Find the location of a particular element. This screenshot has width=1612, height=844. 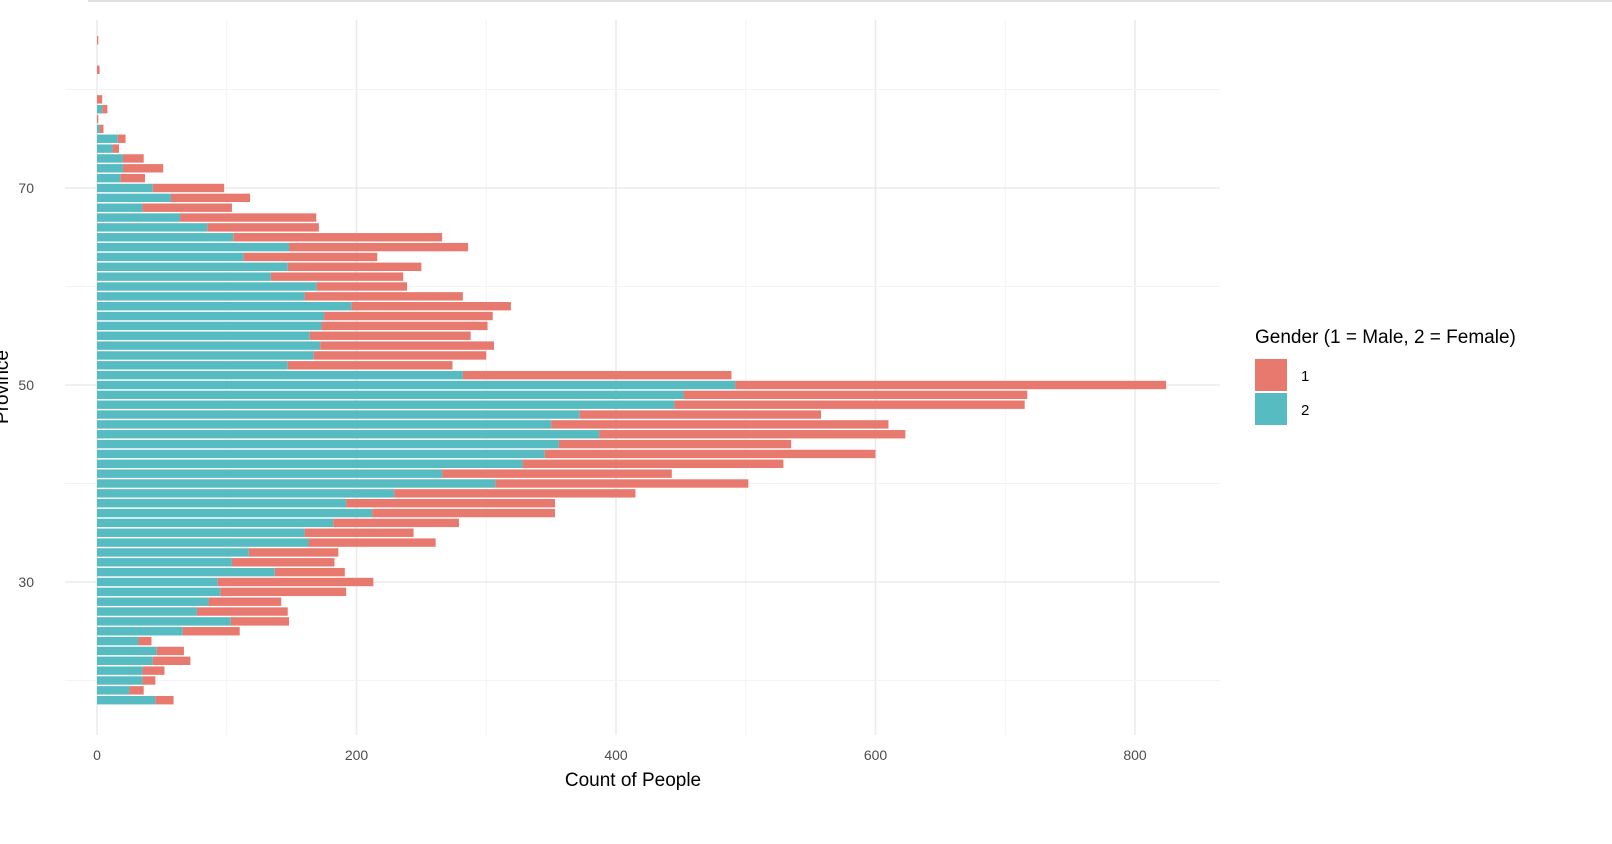

y-axis-ticks: 30 50 70 is located at coordinates (26, 385).